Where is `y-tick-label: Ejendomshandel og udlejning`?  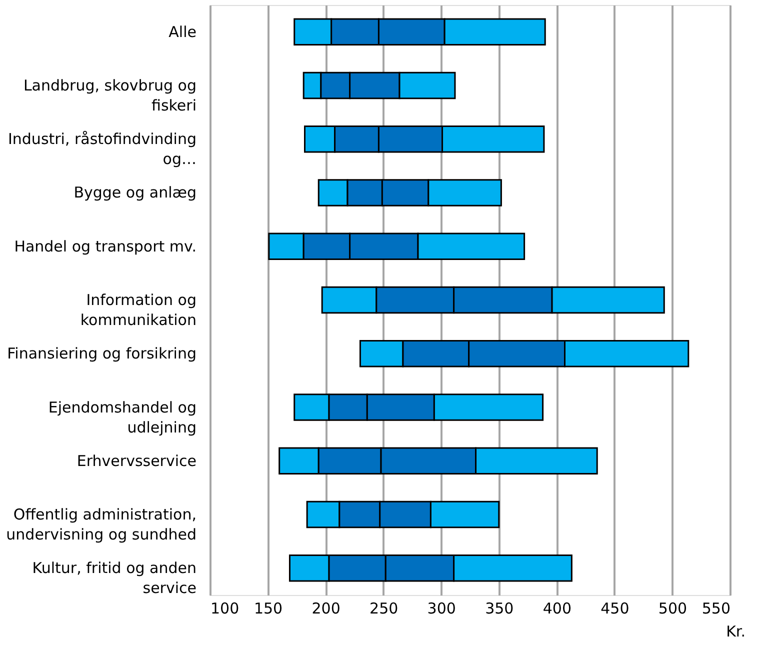
y-tick-label: Ejendomshandel og udlejning is located at coordinates (122, 417).